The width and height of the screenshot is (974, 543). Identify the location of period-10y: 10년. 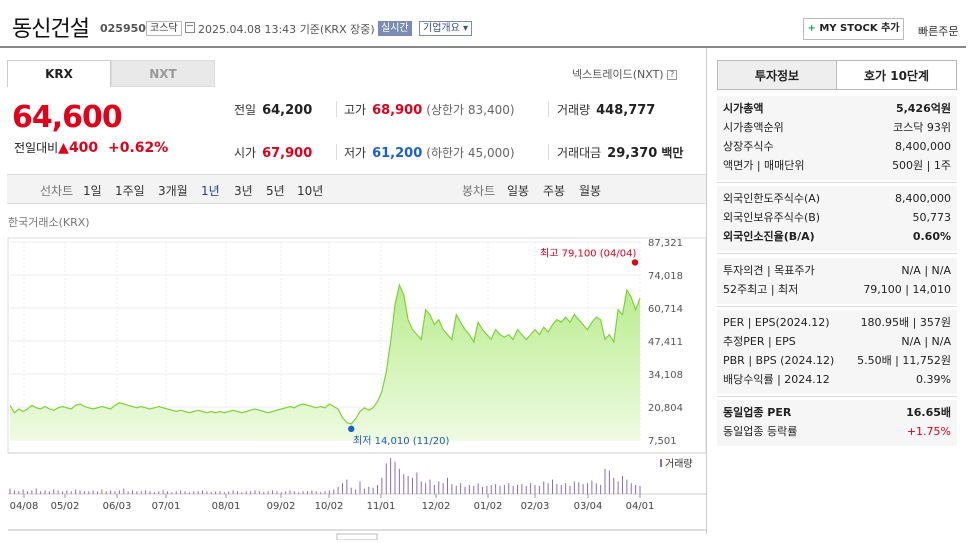
(310, 191).